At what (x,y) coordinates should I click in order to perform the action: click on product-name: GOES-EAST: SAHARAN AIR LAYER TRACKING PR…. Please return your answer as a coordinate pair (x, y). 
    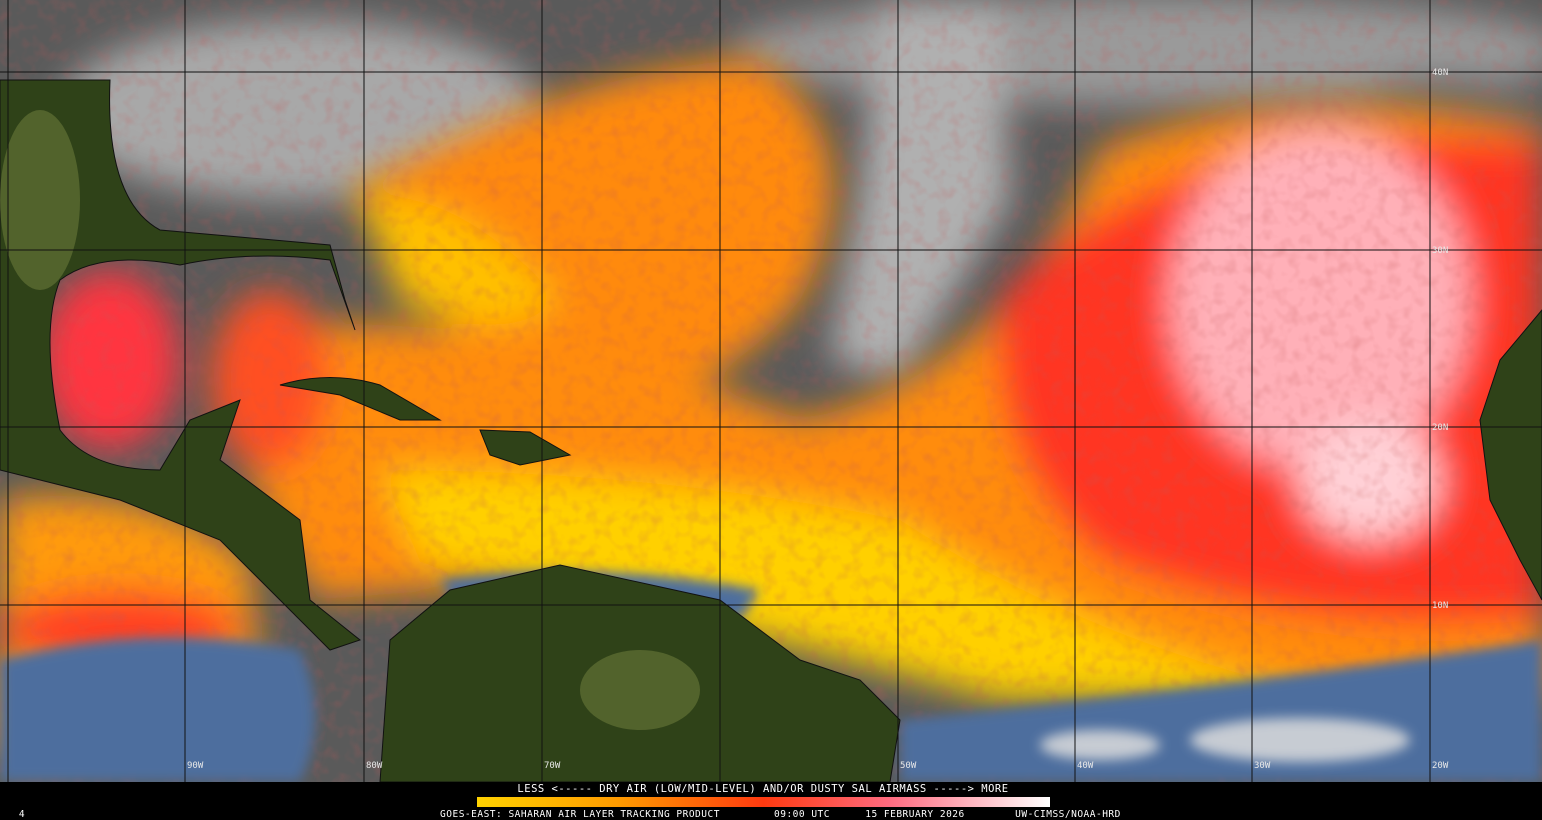
    Looking at the image, I should click on (580, 814).